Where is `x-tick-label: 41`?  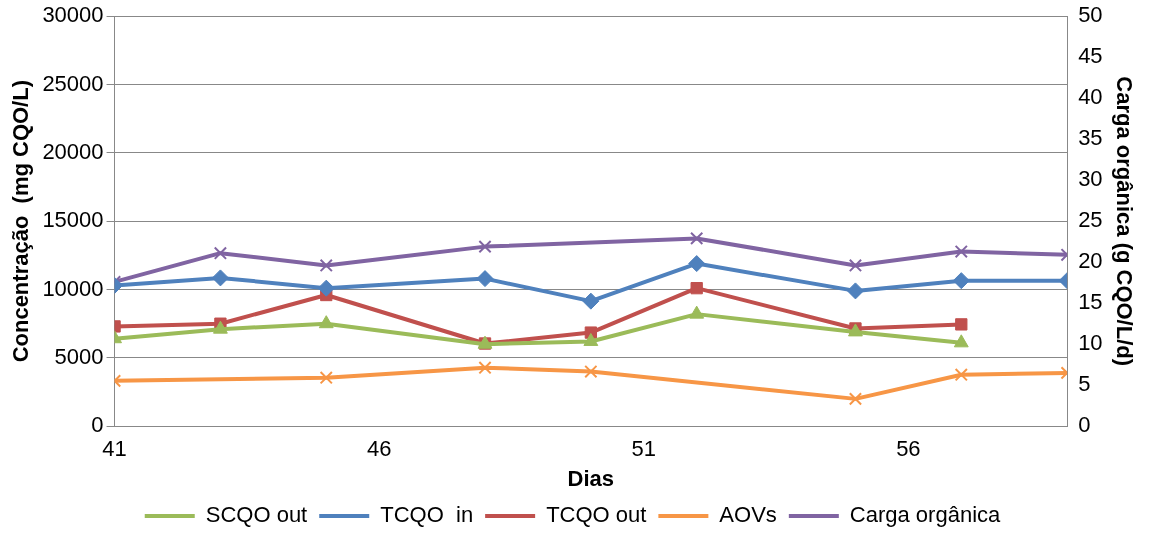 x-tick-label: 41 is located at coordinates (114, 449).